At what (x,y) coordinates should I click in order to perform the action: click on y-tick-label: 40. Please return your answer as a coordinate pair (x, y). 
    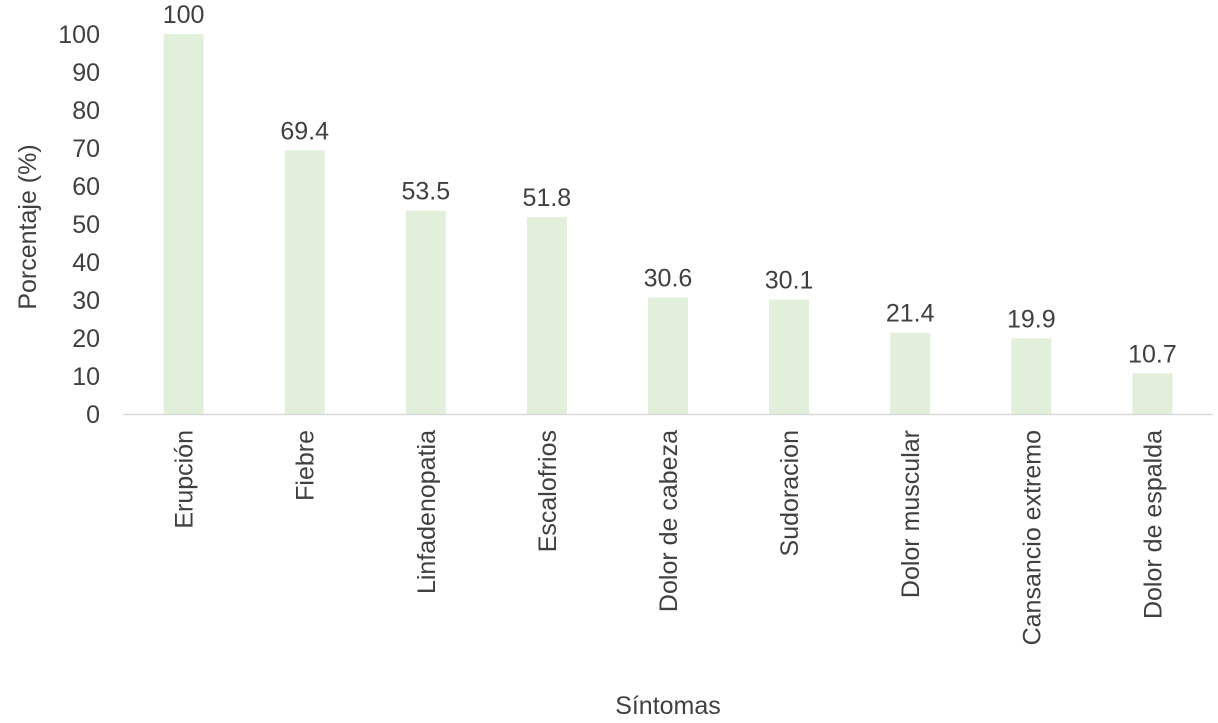
    Looking at the image, I should click on (86, 263).